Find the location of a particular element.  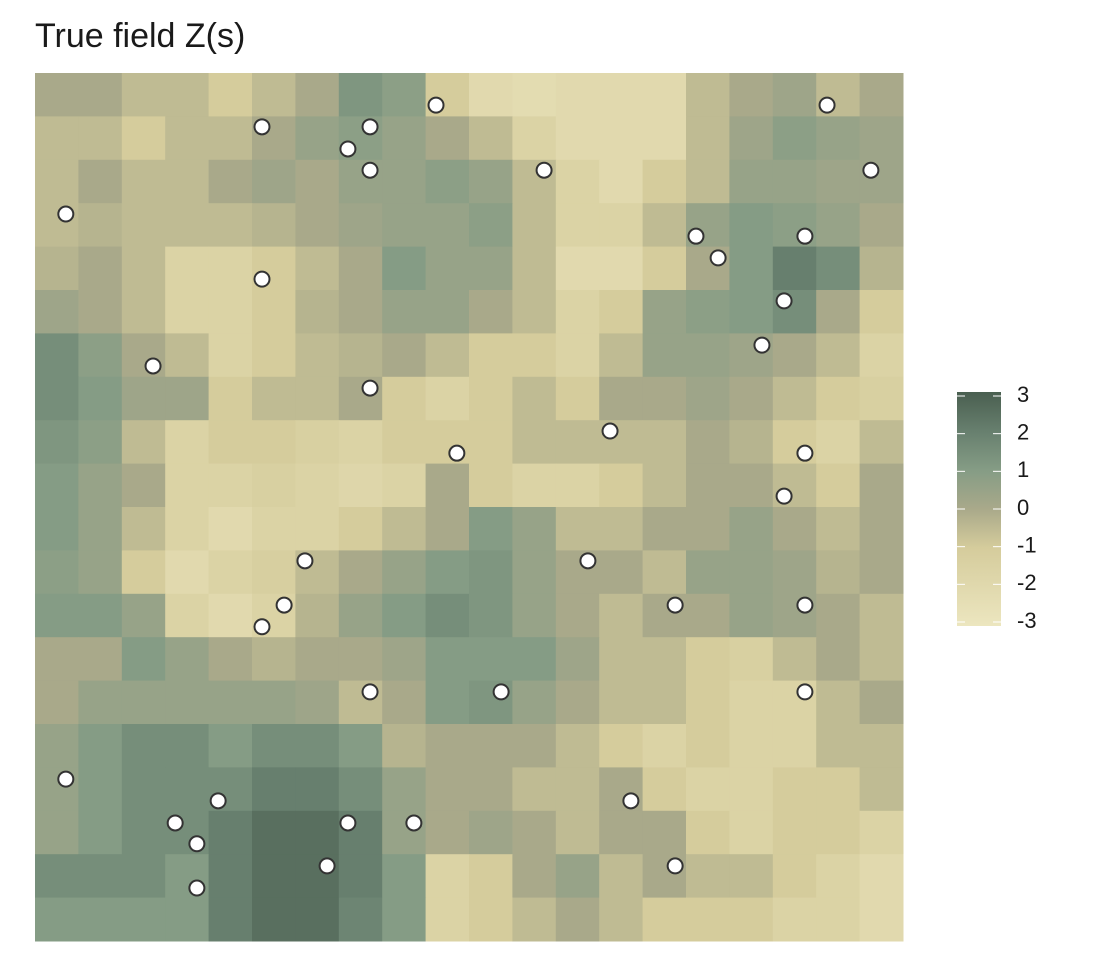

colorbar-label: -1 is located at coordinates (1027, 544).